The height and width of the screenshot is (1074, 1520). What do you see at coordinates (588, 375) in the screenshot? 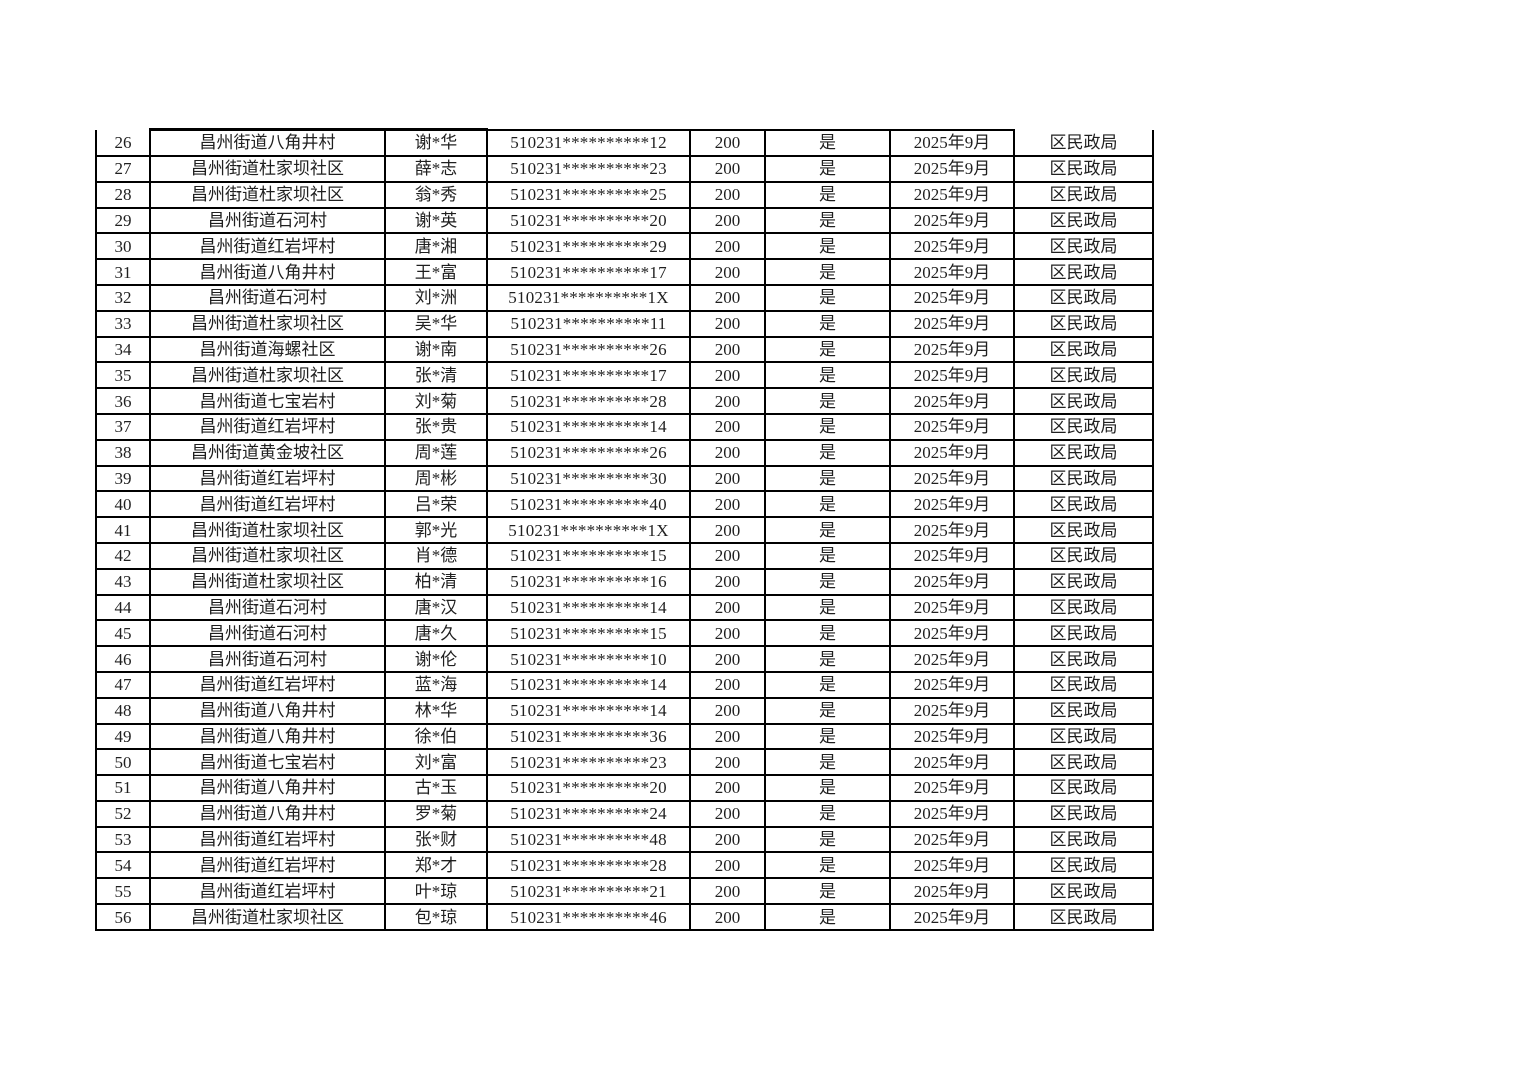
I see `id-number-cell: 510231**********17` at bounding box center [588, 375].